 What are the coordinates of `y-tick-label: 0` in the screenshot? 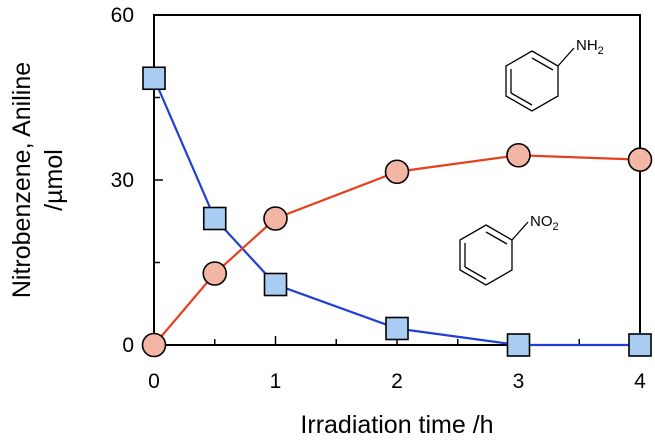 It's located at (128, 345).